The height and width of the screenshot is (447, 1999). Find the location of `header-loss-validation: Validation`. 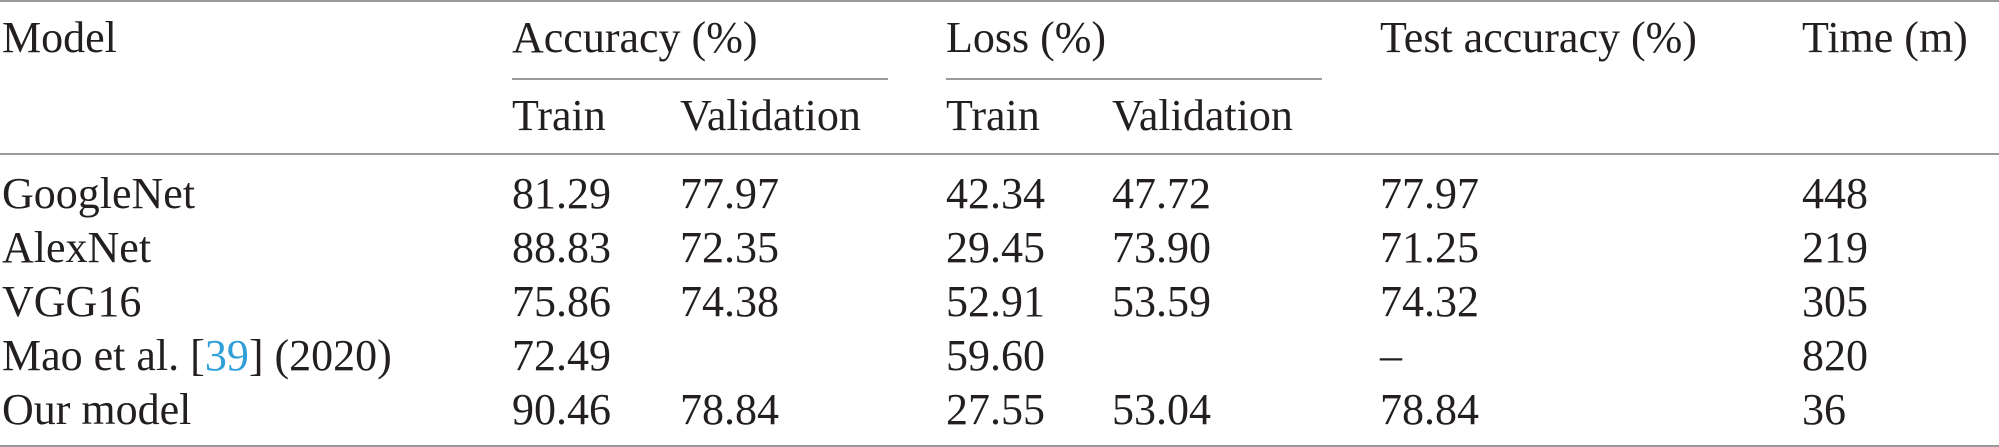

header-loss-validation: Validation is located at coordinates (1202, 115).